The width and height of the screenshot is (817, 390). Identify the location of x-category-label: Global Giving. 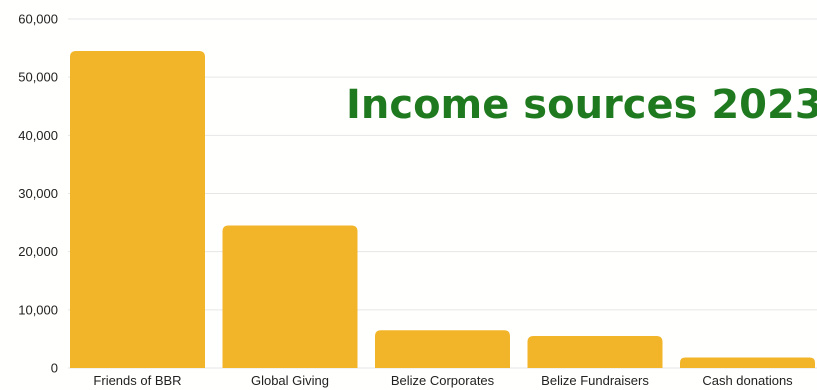
(290, 380).